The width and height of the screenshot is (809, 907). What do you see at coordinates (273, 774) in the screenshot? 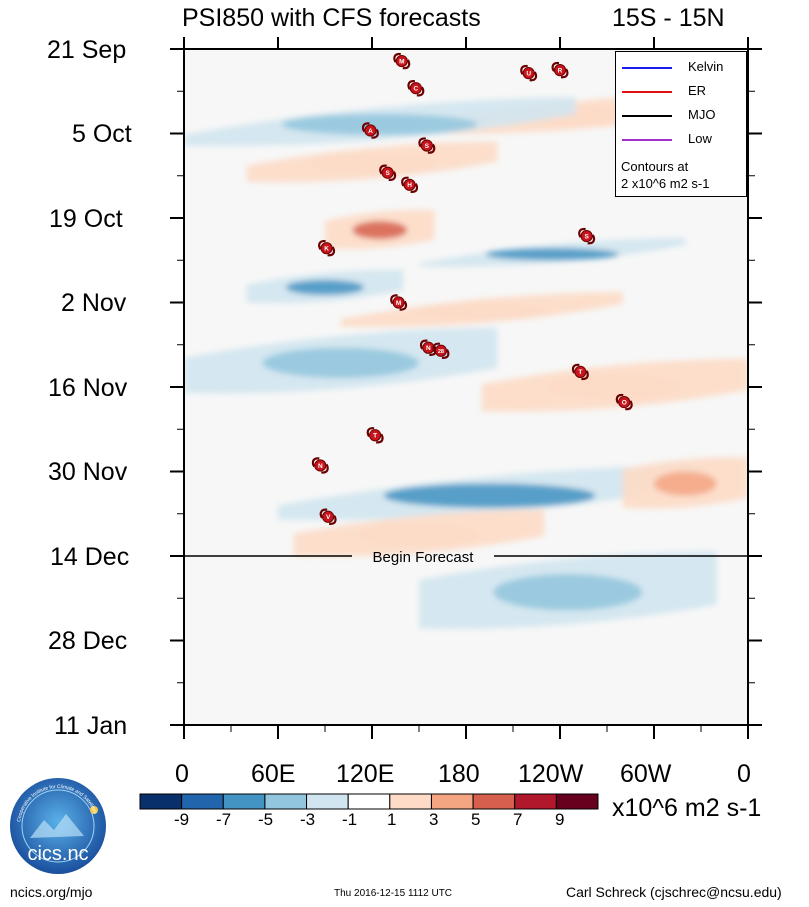
I see `x-tick-label: 60E` at bounding box center [273, 774].